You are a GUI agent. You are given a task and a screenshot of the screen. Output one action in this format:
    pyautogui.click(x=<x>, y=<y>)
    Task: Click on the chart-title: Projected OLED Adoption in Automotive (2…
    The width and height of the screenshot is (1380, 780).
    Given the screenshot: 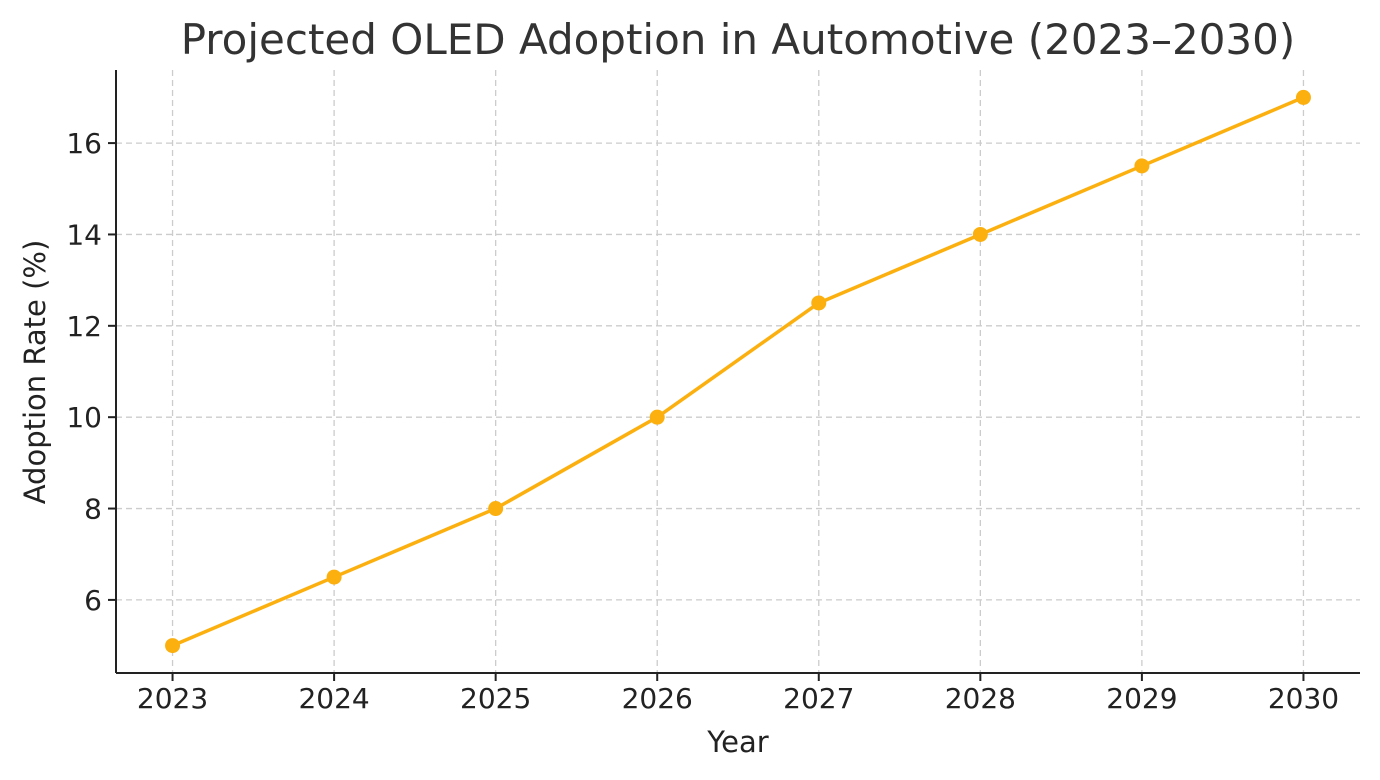 What is the action you would take?
    pyautogui.click(x=738, y=39)
    